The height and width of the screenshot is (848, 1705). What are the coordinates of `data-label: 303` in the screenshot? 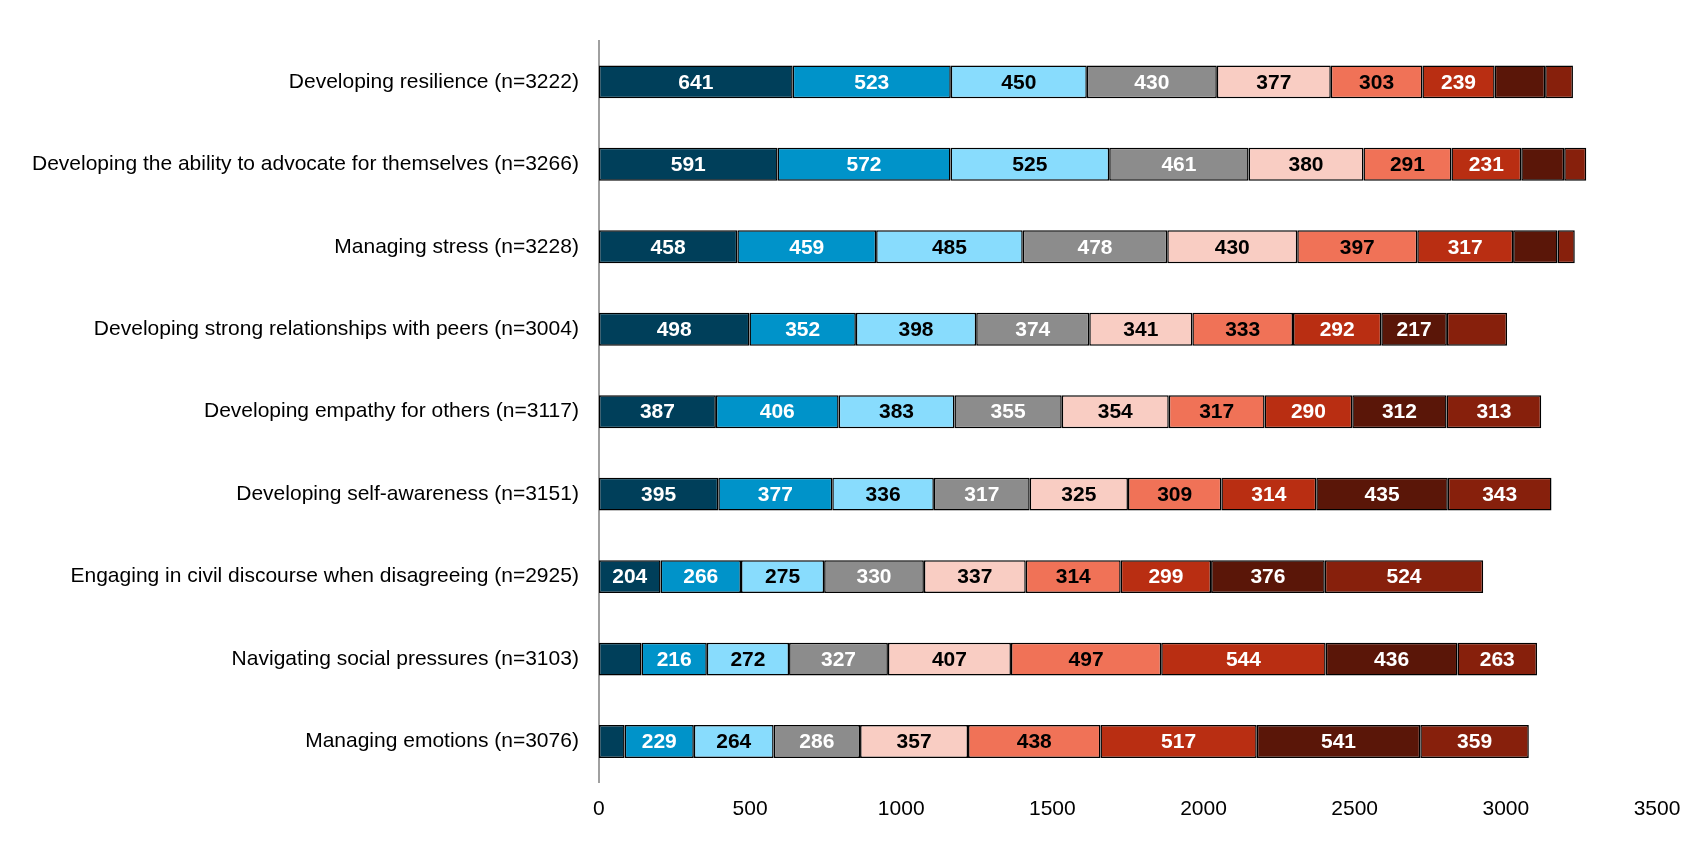 It's located at (1377, 81).